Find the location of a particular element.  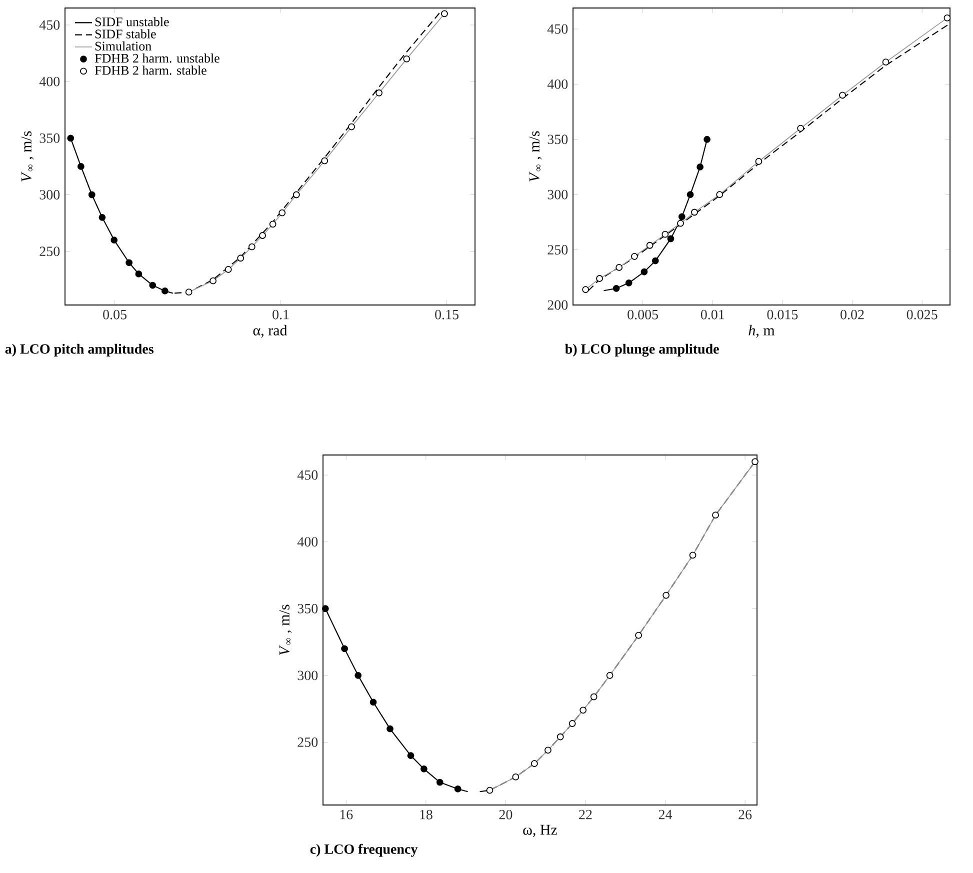

y-tick-label: 400 is located at coordinates (557, 84).